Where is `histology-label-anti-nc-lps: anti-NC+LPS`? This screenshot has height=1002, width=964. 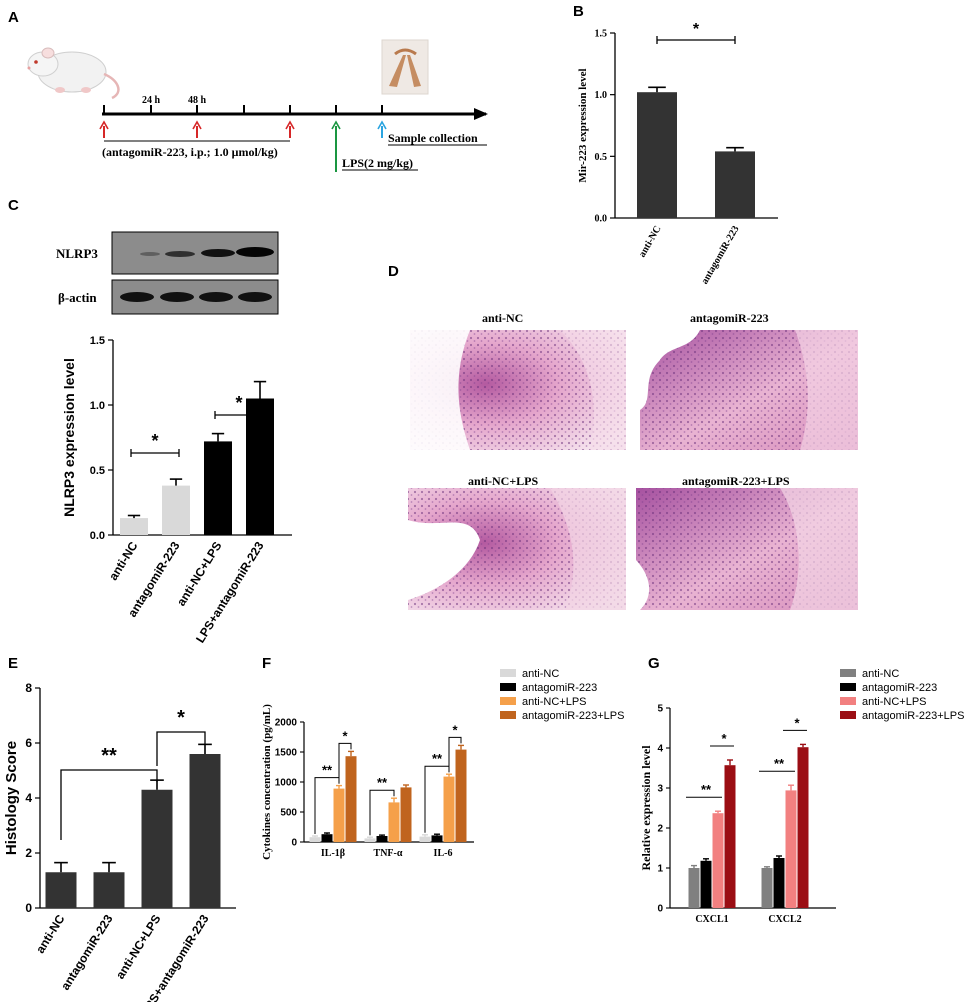
histology-label-anti-nc-lps: anti-NC+LPS is located at coordinates (503, 481).